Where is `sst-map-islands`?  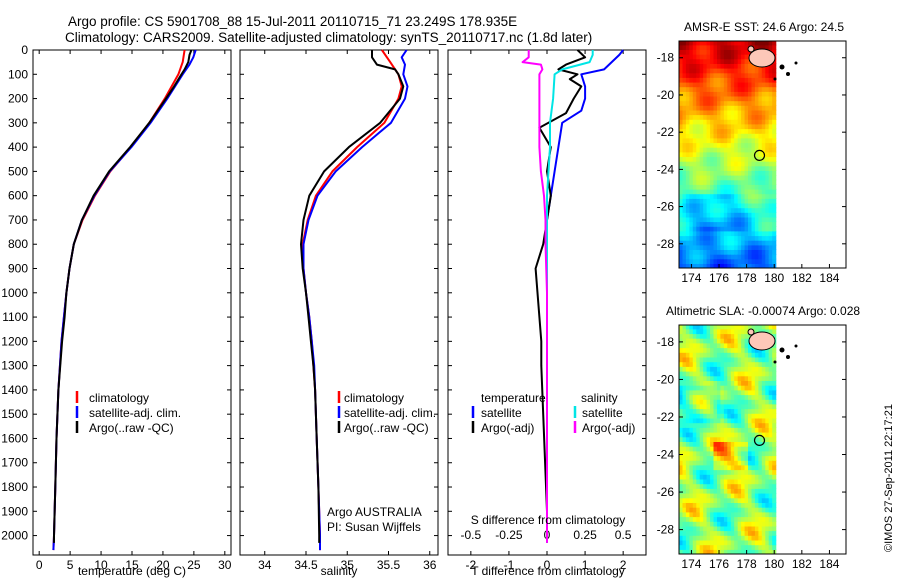
sst-map-islands is located at coordinates (772, 63).